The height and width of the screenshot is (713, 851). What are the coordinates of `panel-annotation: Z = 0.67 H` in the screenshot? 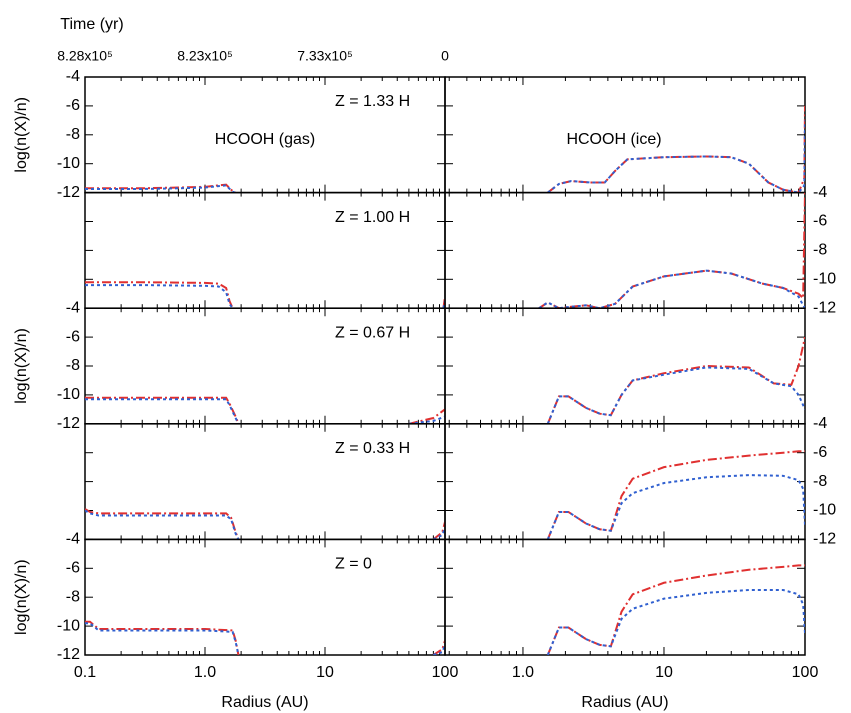 It's located at (372, 332).